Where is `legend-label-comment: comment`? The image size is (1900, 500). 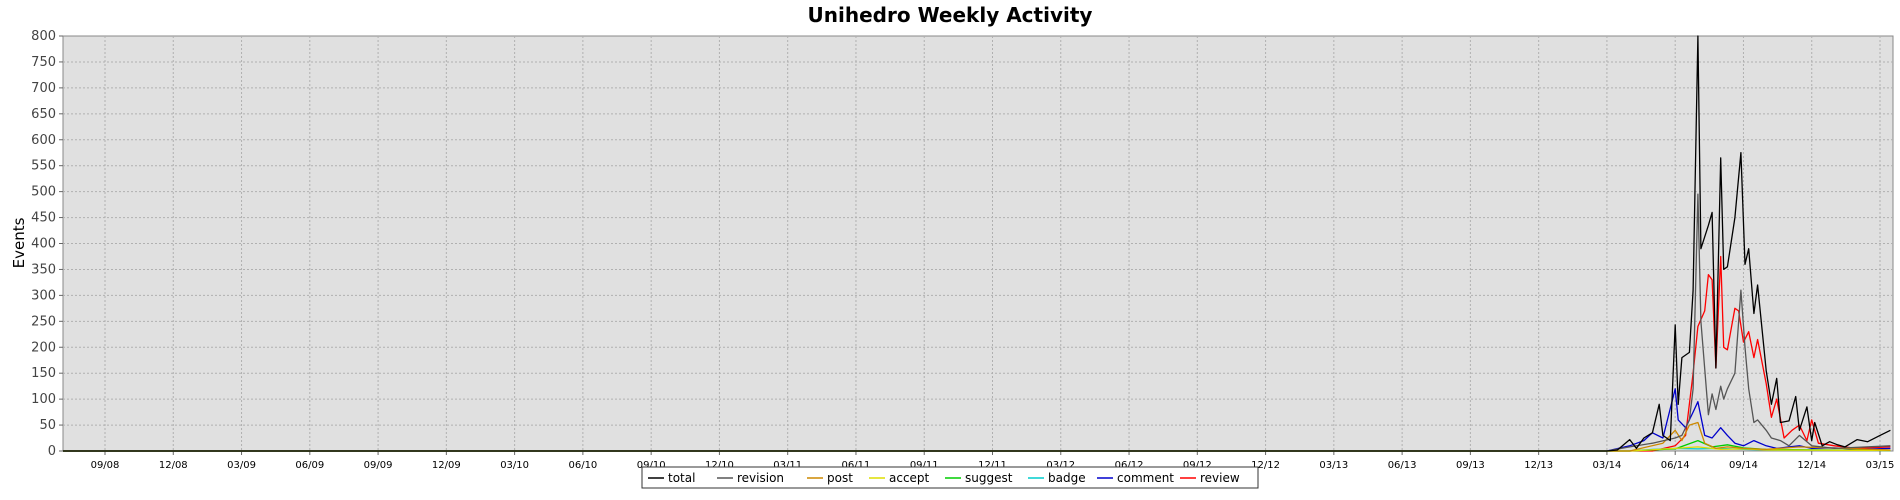 legend-label-comment: comment is located at coordinates (1145, 478).